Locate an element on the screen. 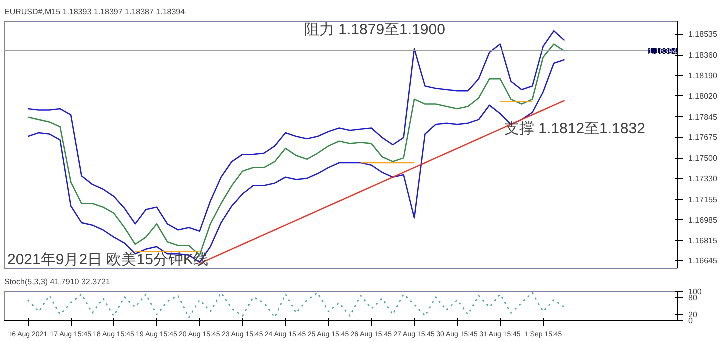  y-tick-label: 1.17675 is located at coordinates (703, 137).